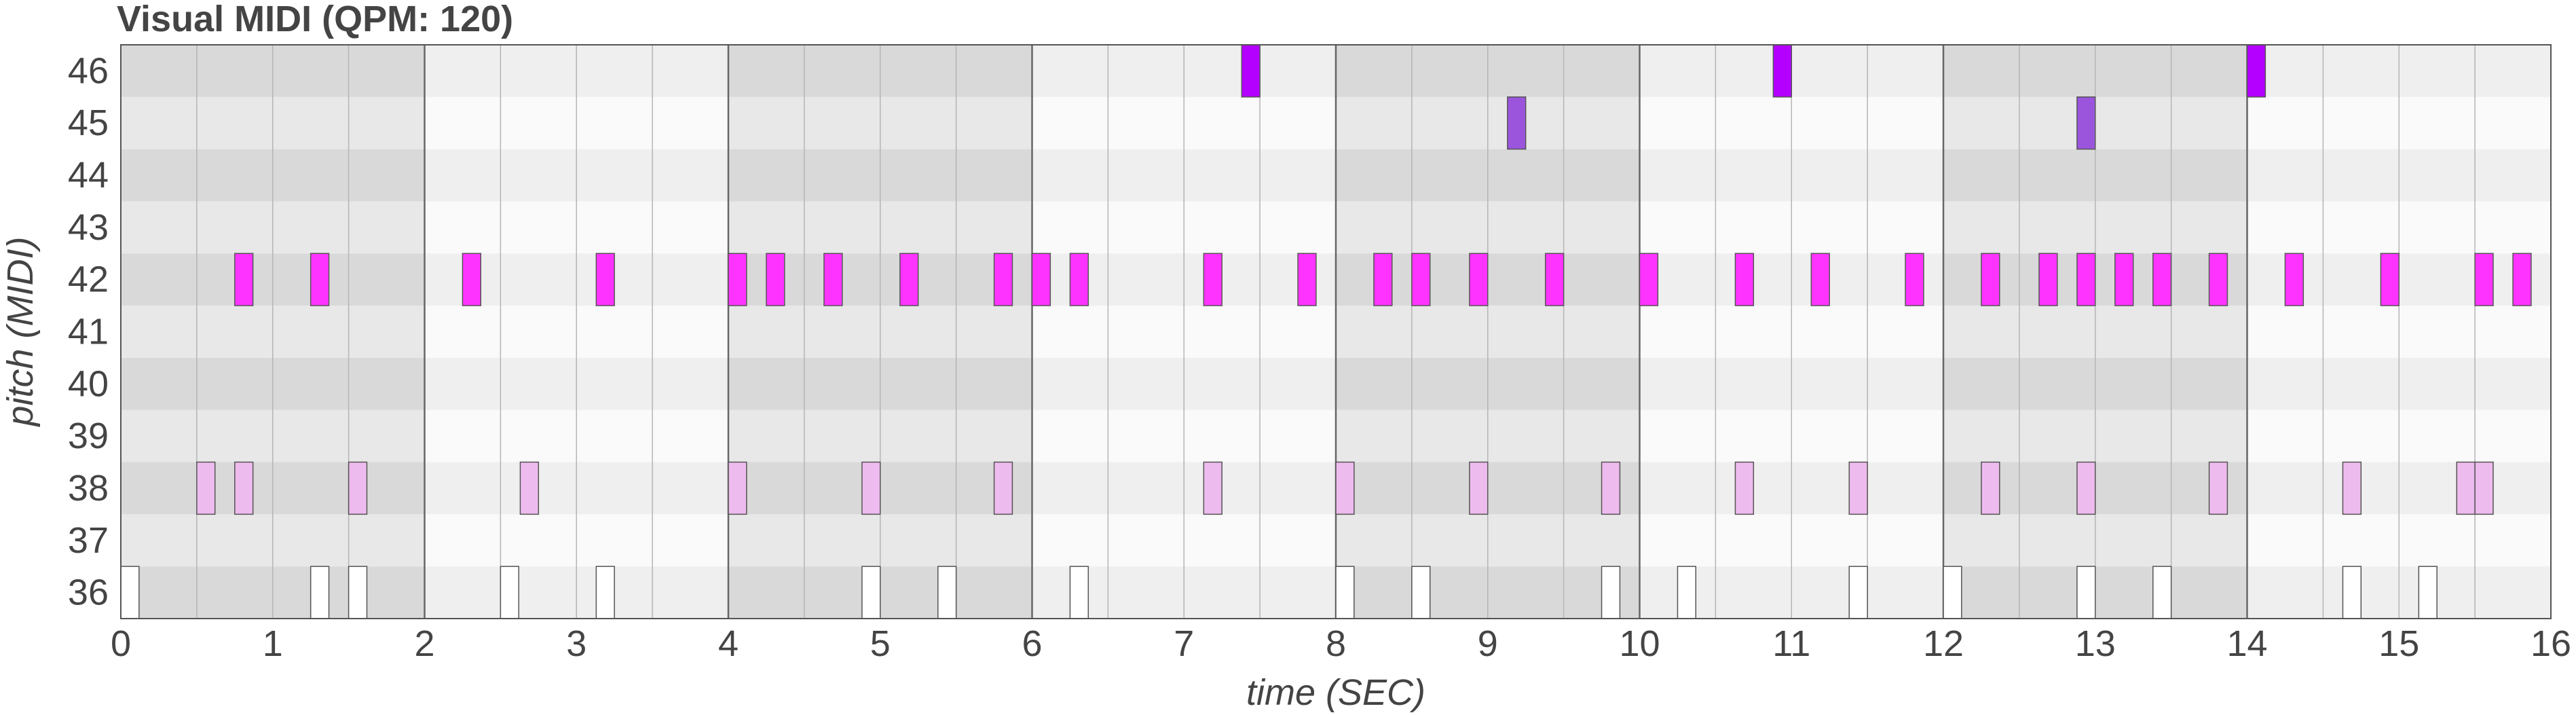 This screenshot has width=2576, height=715. What do you see at coordinates (576, 643) in the screenshot?
I see `x-tick-label: 3` at bounding box center [576, 643].